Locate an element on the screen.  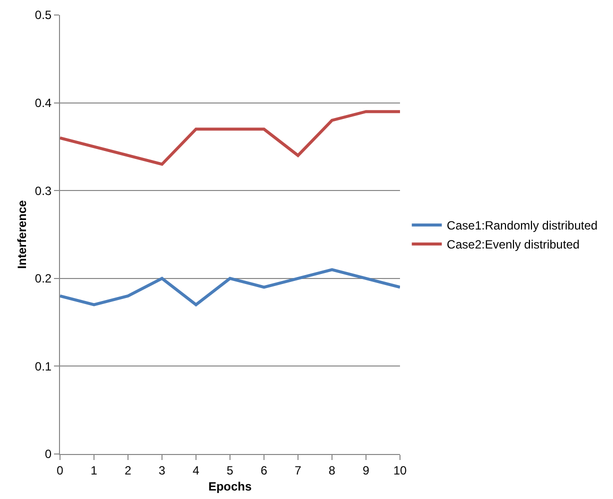
x-tick-label: 2 is located at coordinates (128, 470).